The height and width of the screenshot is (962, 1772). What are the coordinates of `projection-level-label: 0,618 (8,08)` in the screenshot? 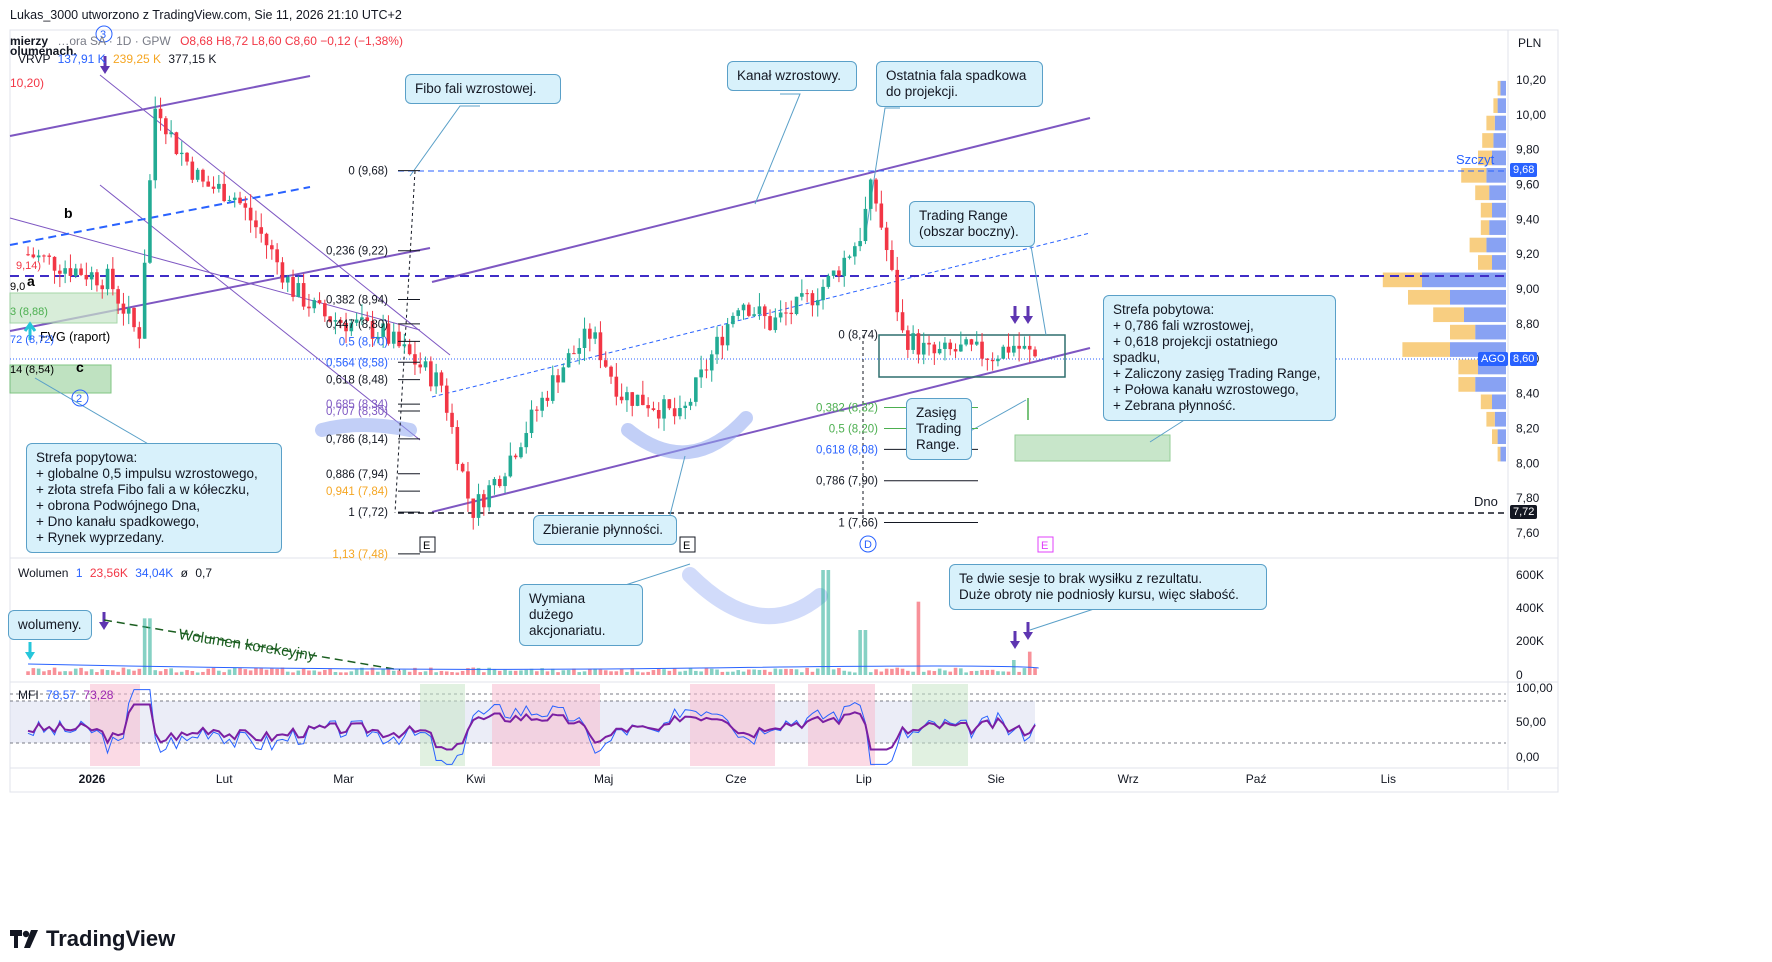 It's located at (847, 450).